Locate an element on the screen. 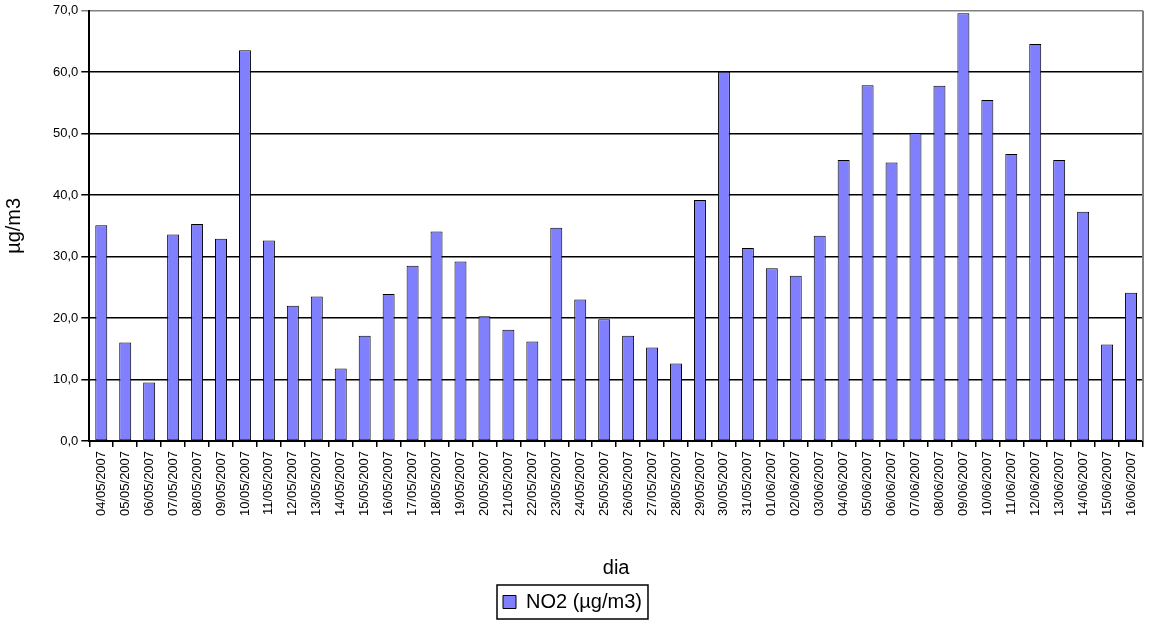 The width and height of the screenshot is (1151, 625). x-tick-label: 28/05/2007 is located at coordinates (675, 483).